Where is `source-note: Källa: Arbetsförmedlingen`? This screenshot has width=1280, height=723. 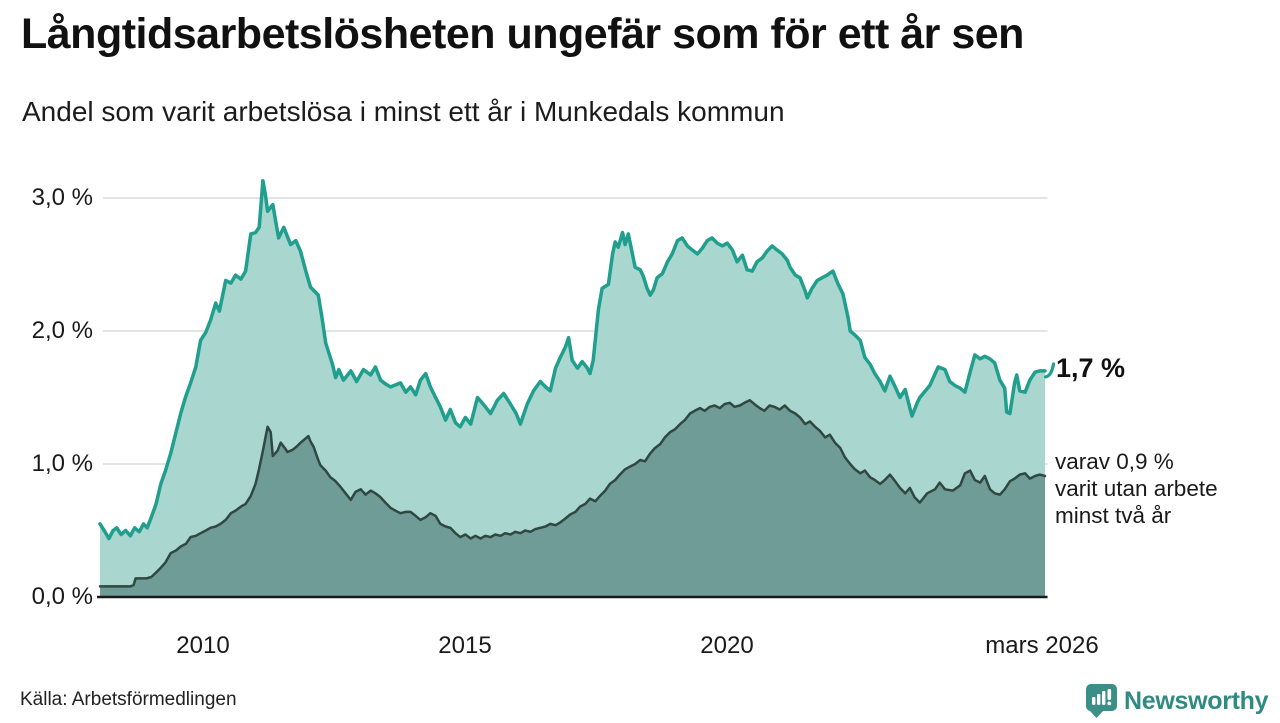
source-note: Källa: Arbetsförmedlingen is located at coordinates (128, 699).